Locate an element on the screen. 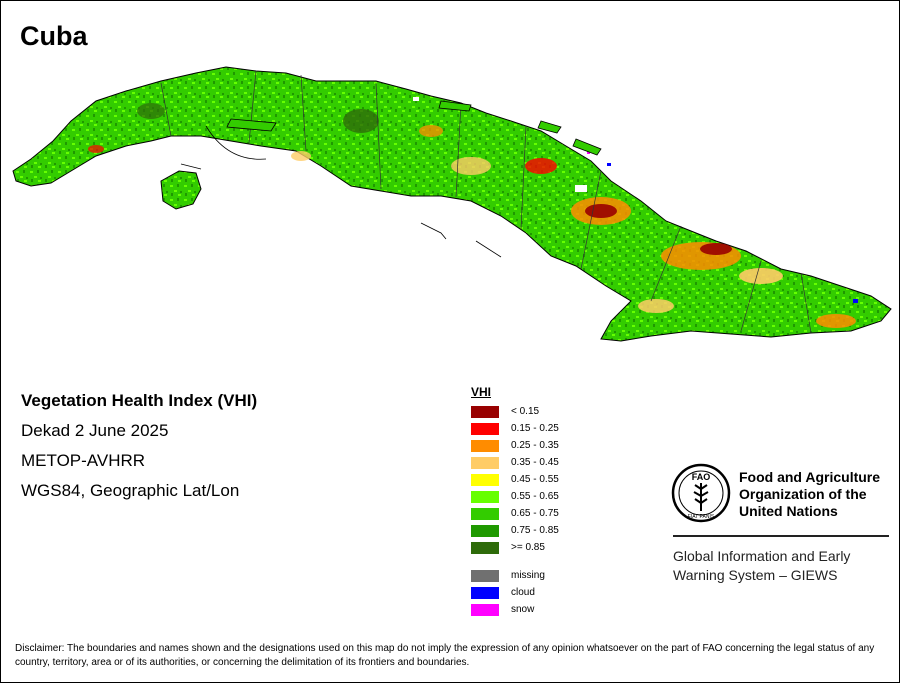 The width and height of the screenshot is (900, 683). legend-class-row: < 0.15 is located at coordinates (531, 411).